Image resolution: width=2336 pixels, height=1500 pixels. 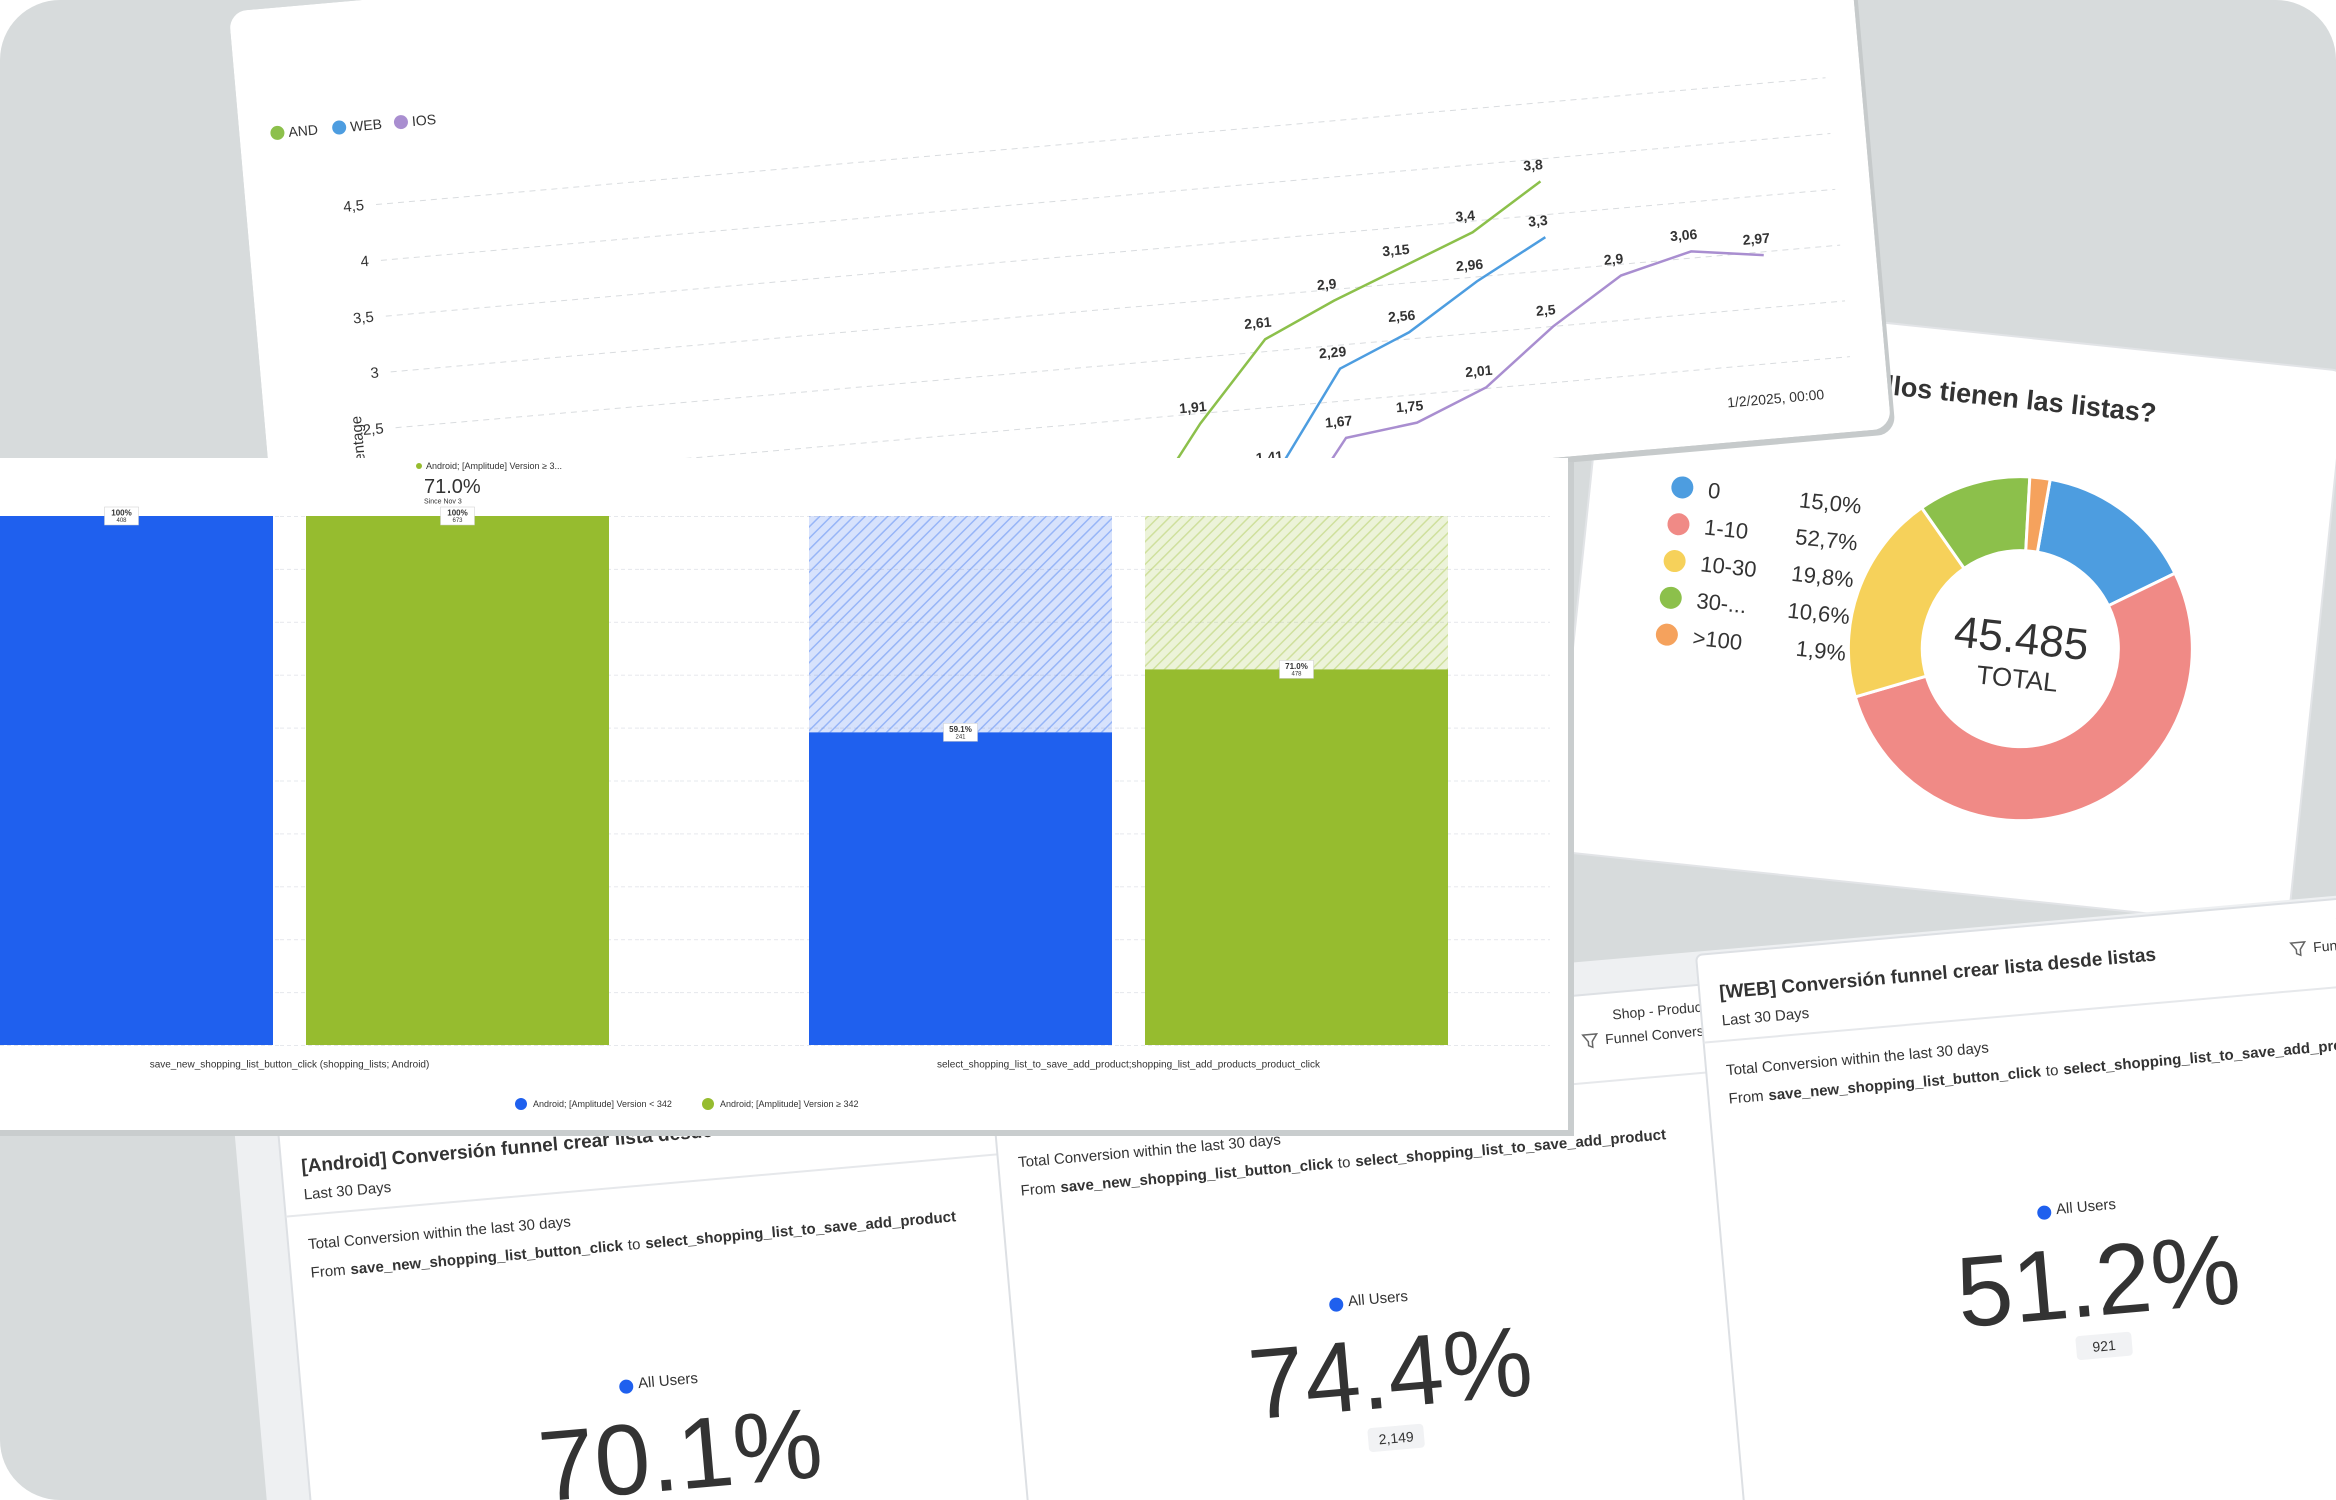 What do you see at coordinates (1193, 407) in the screenshot?
I see `data-label: 1,91` at bounding box center [1193, 407].